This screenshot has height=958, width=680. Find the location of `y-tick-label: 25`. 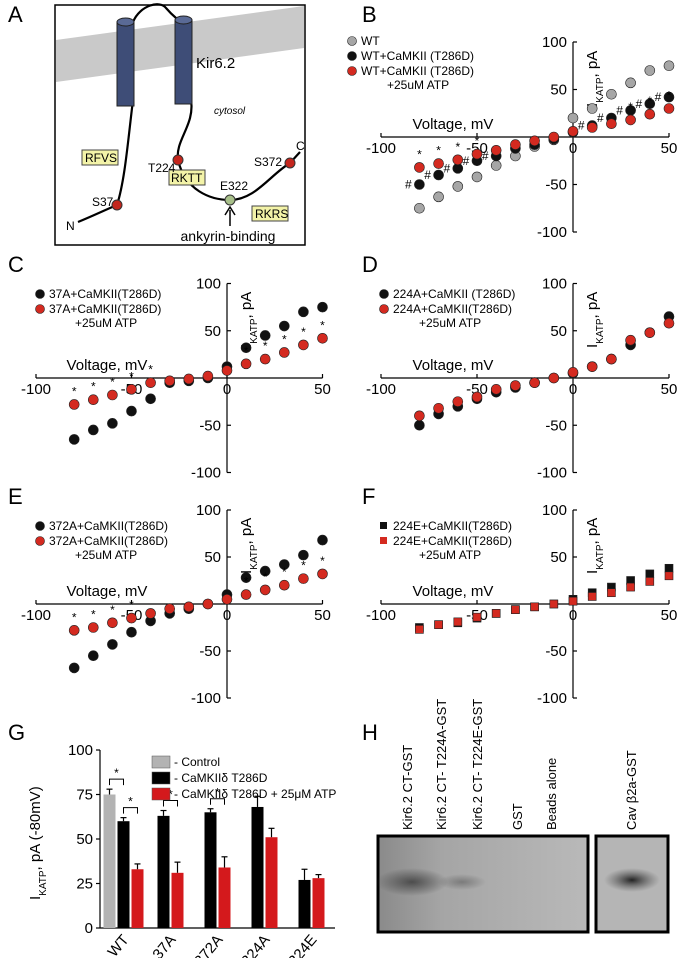

y-tick-label: 25 is located at coordinates (84, 884).